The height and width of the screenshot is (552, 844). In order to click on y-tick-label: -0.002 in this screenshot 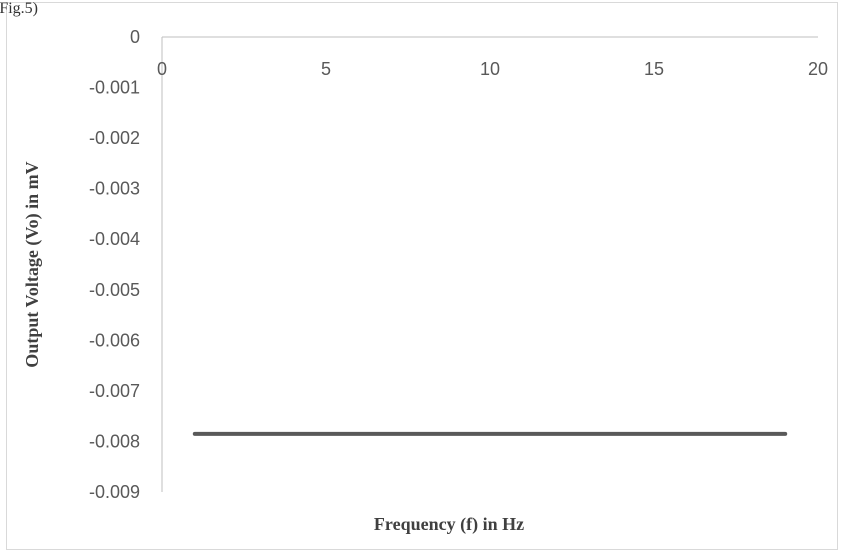, I will do `click(114, 138)`.